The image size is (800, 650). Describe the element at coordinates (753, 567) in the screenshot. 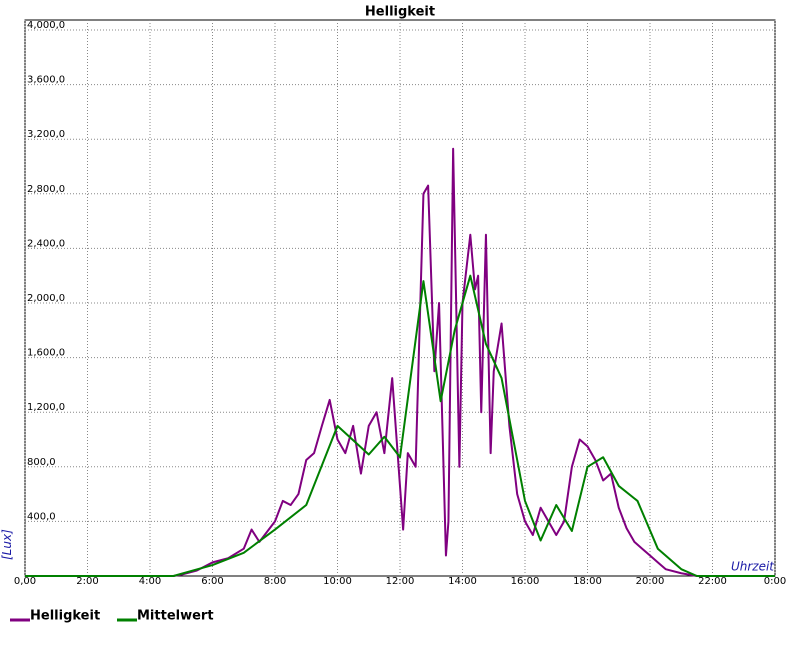

I see `x-axis-label: Uhrzeit` at that location.